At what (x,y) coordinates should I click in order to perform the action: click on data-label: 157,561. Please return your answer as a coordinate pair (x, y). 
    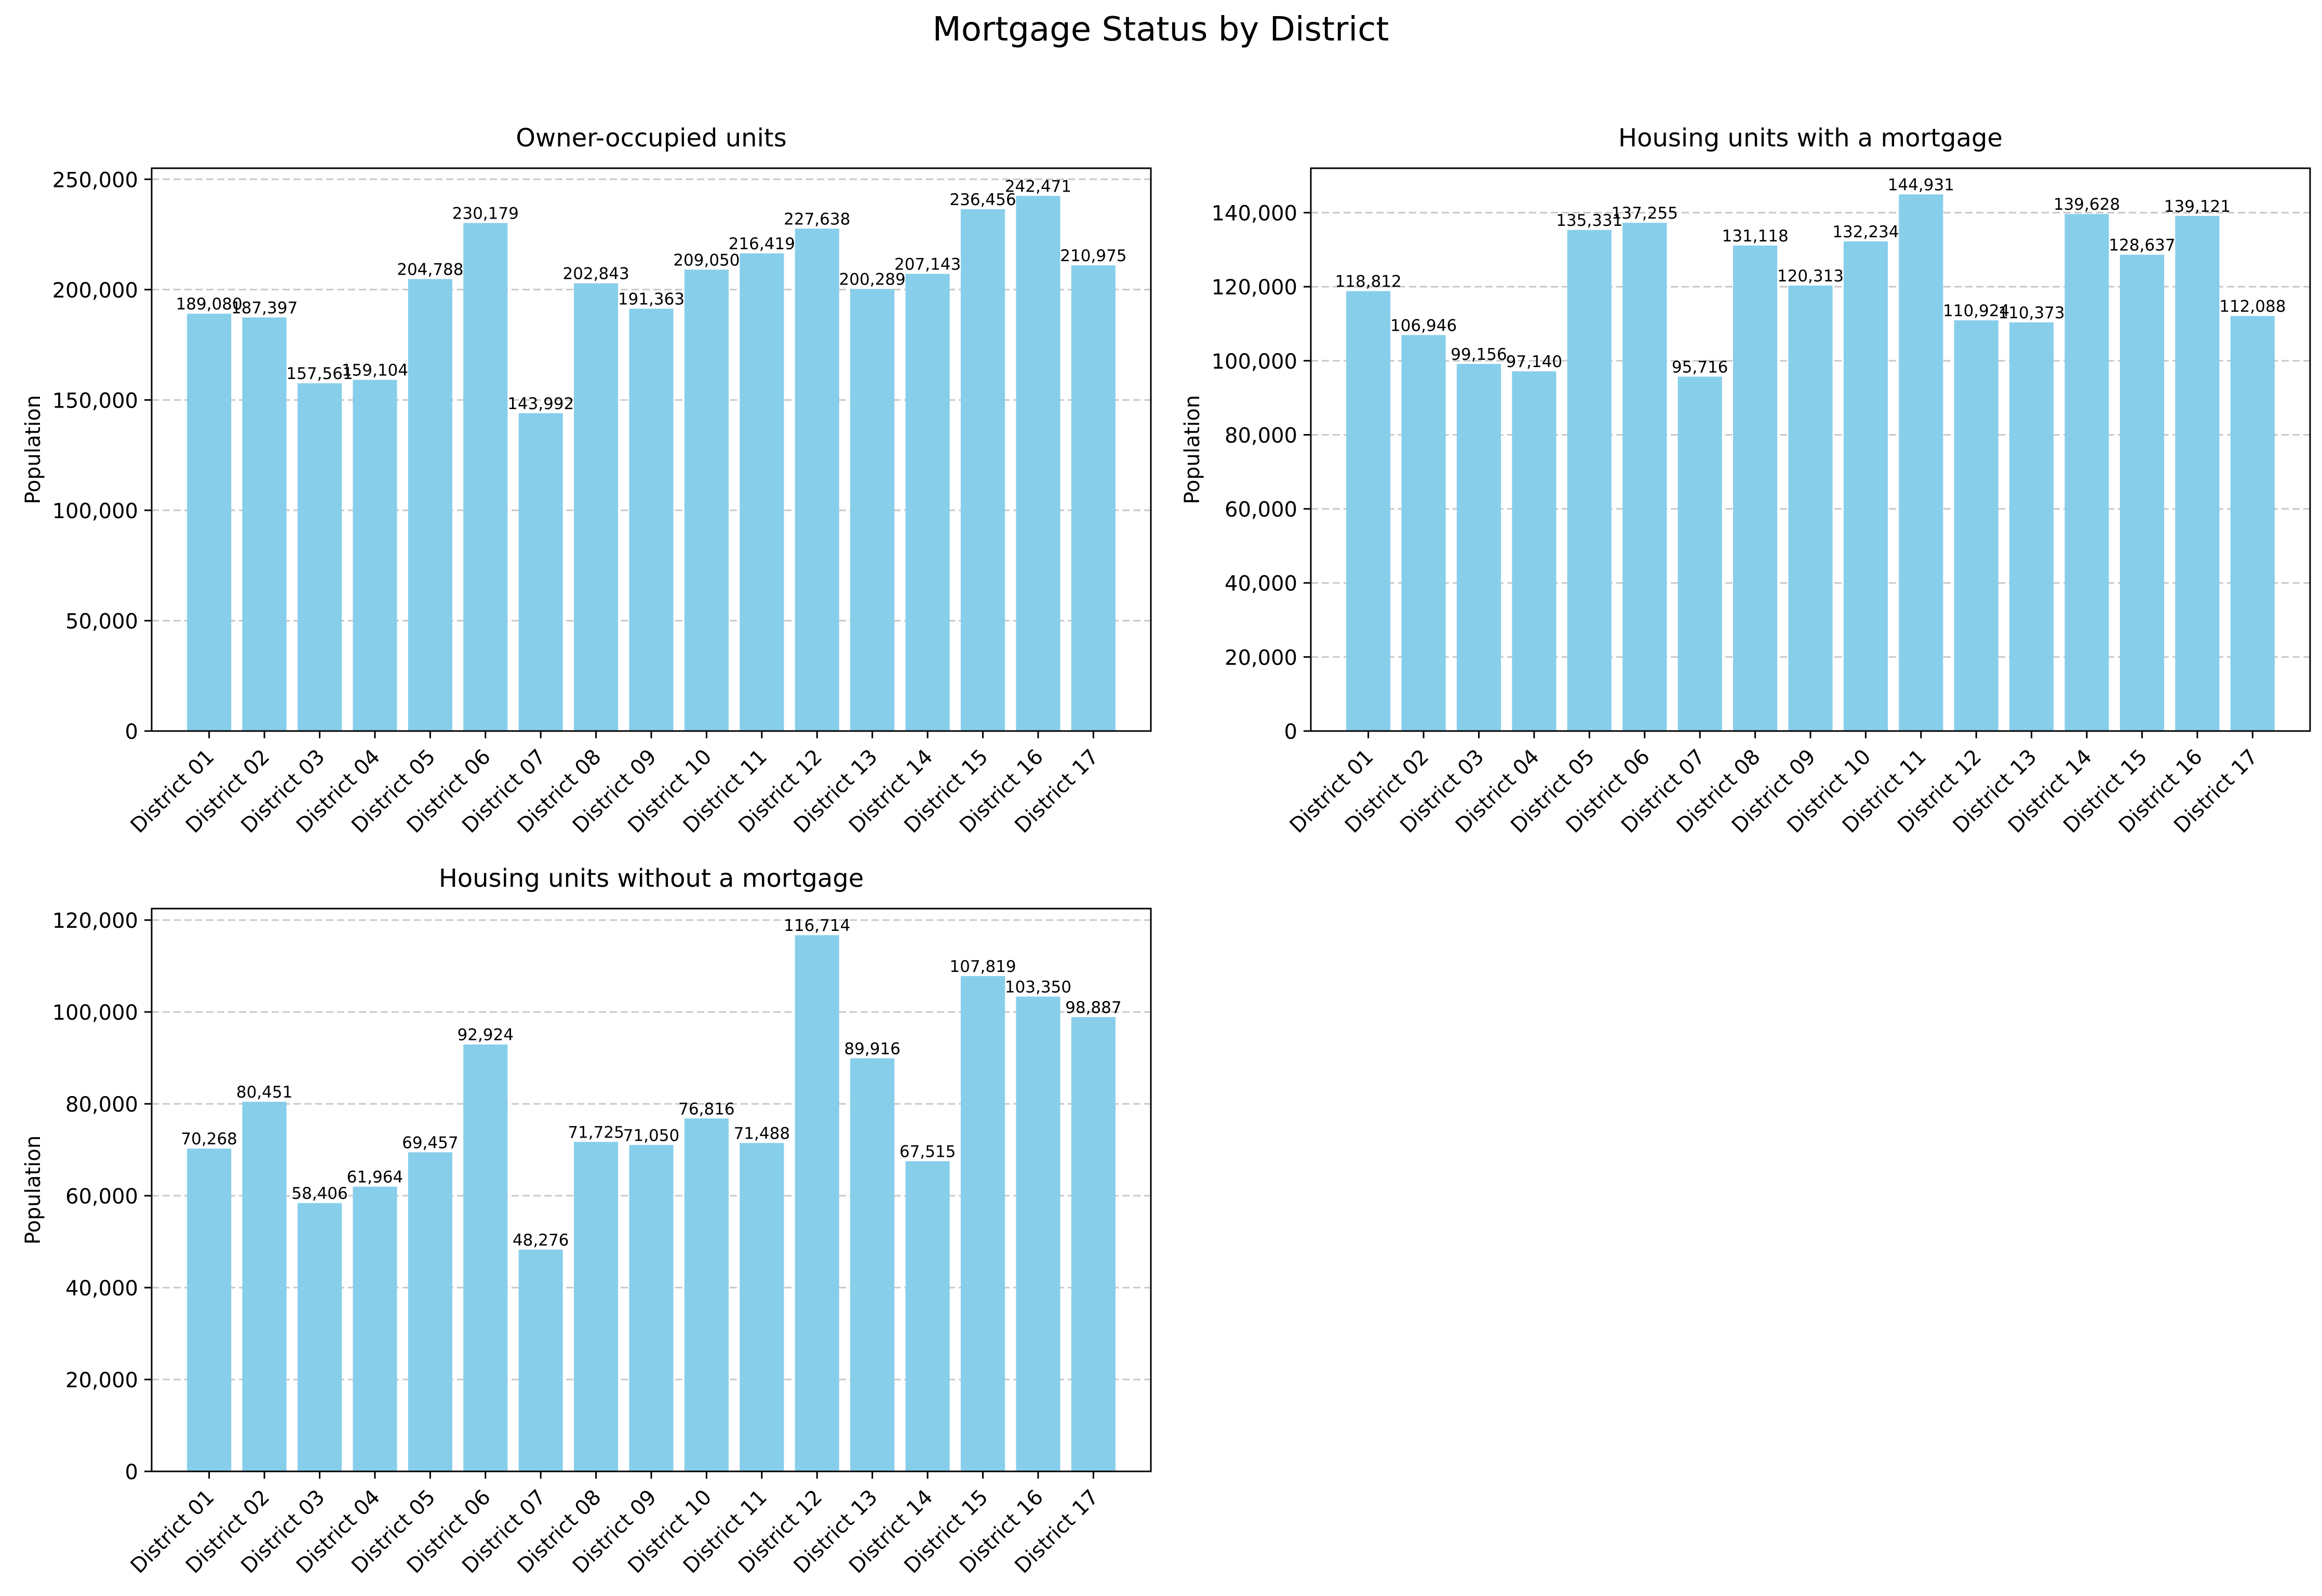
    Looking at the image, I should click on (319, 374).